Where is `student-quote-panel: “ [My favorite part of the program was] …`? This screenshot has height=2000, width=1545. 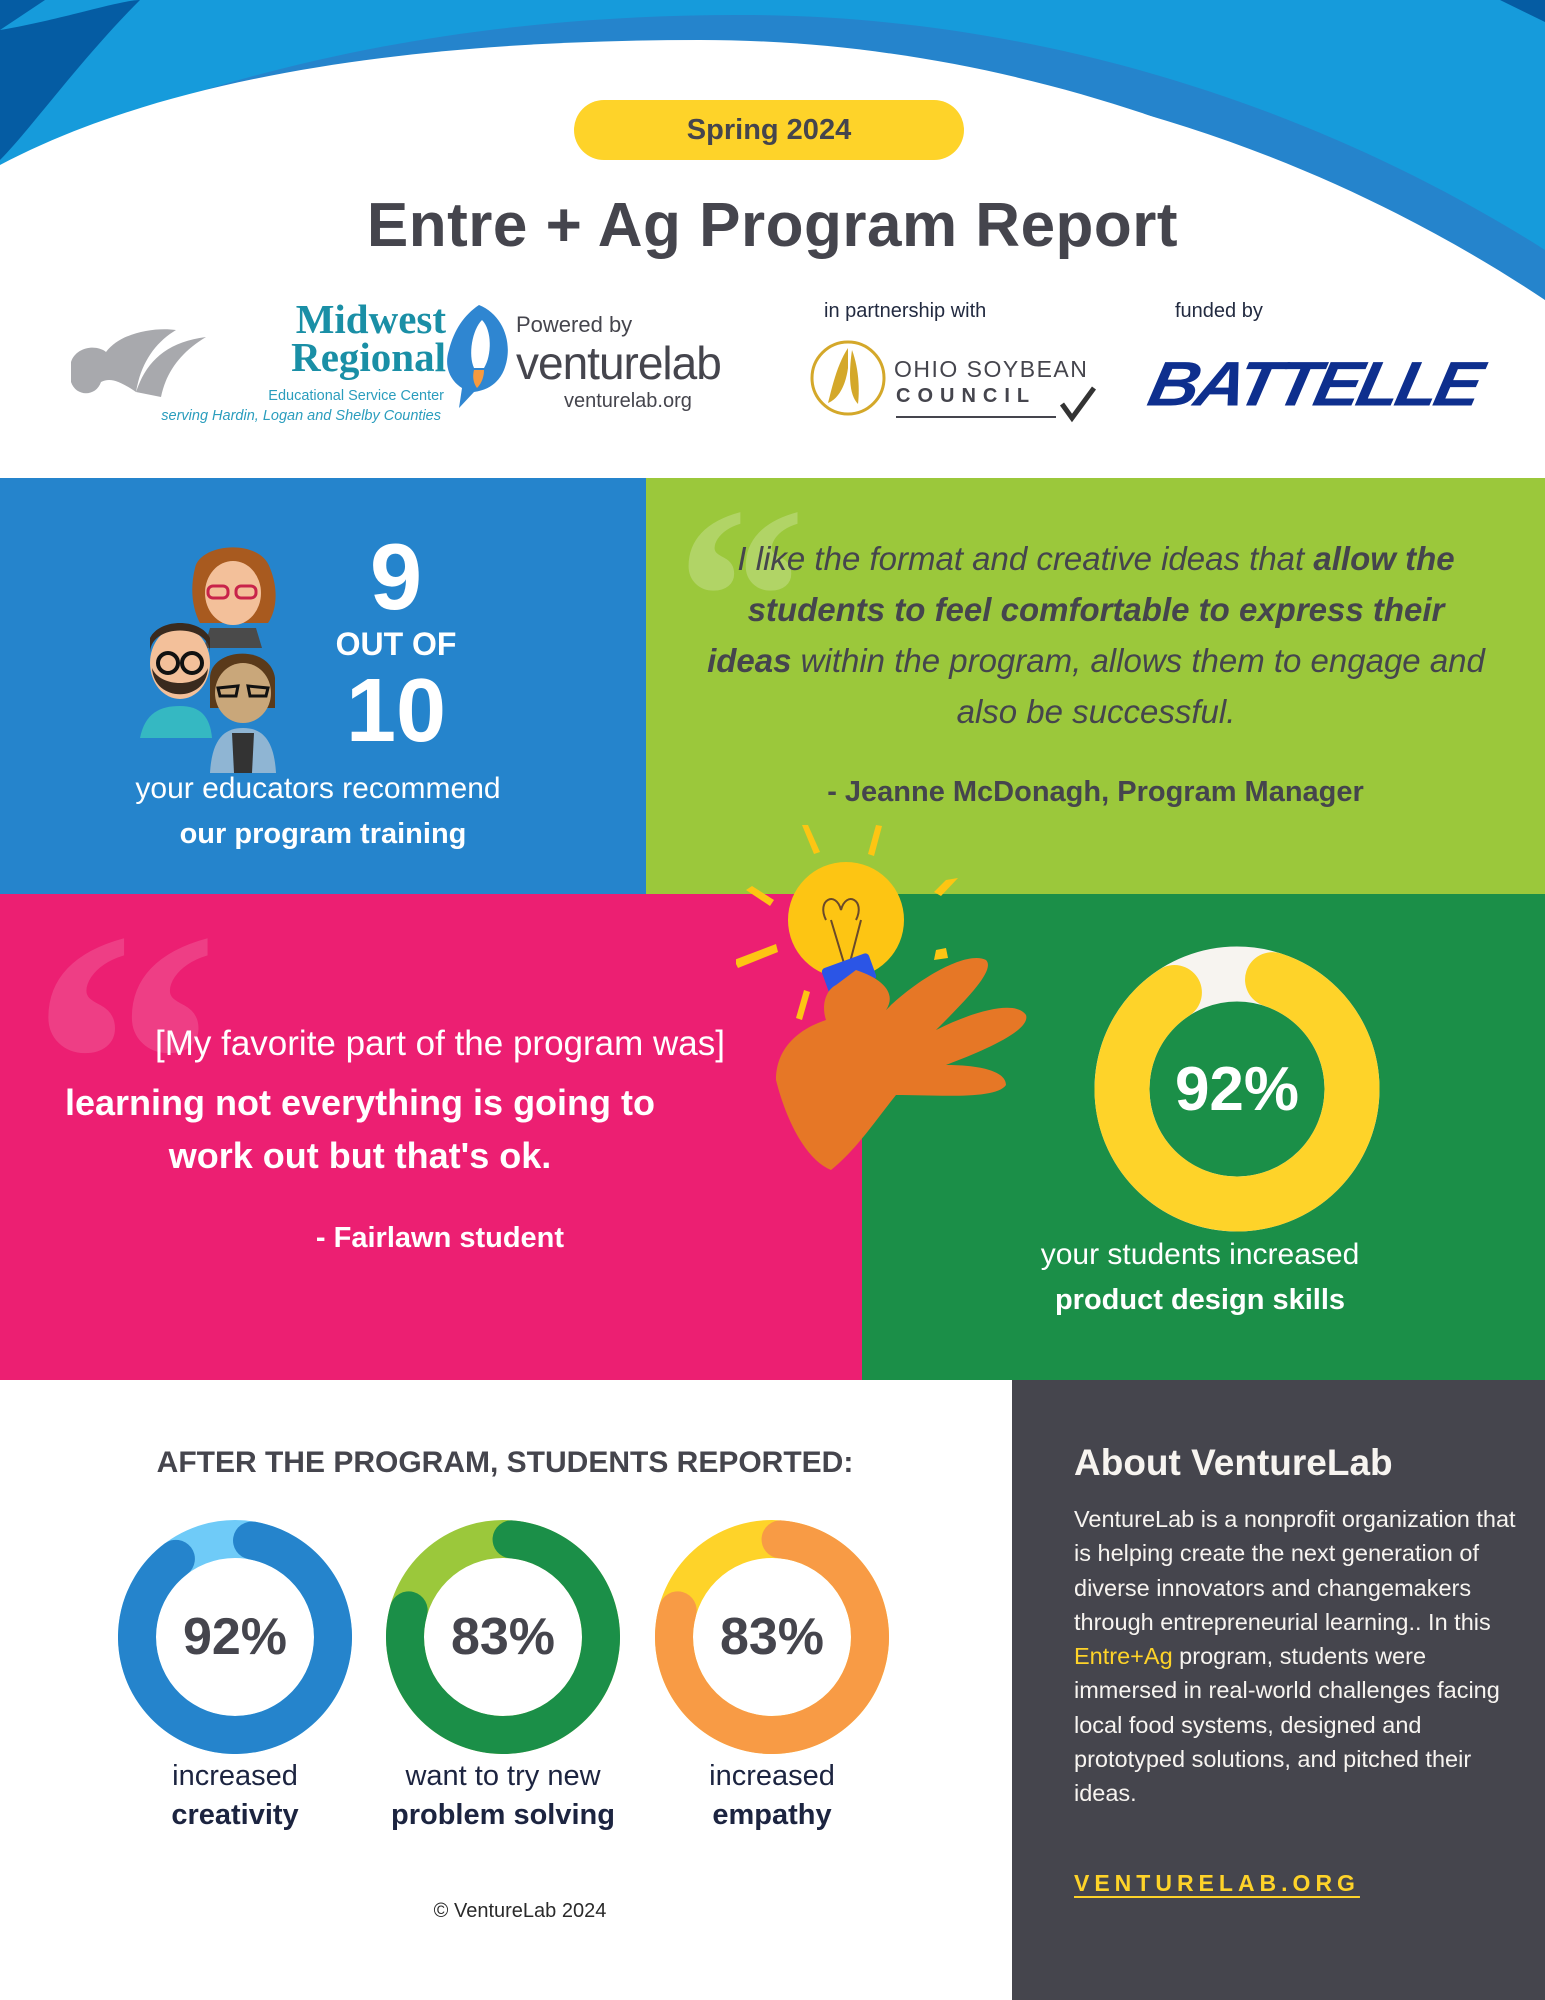 student-quote-panel: “ [My favorite part of the program was] … is located at coordinates (431, 1127).